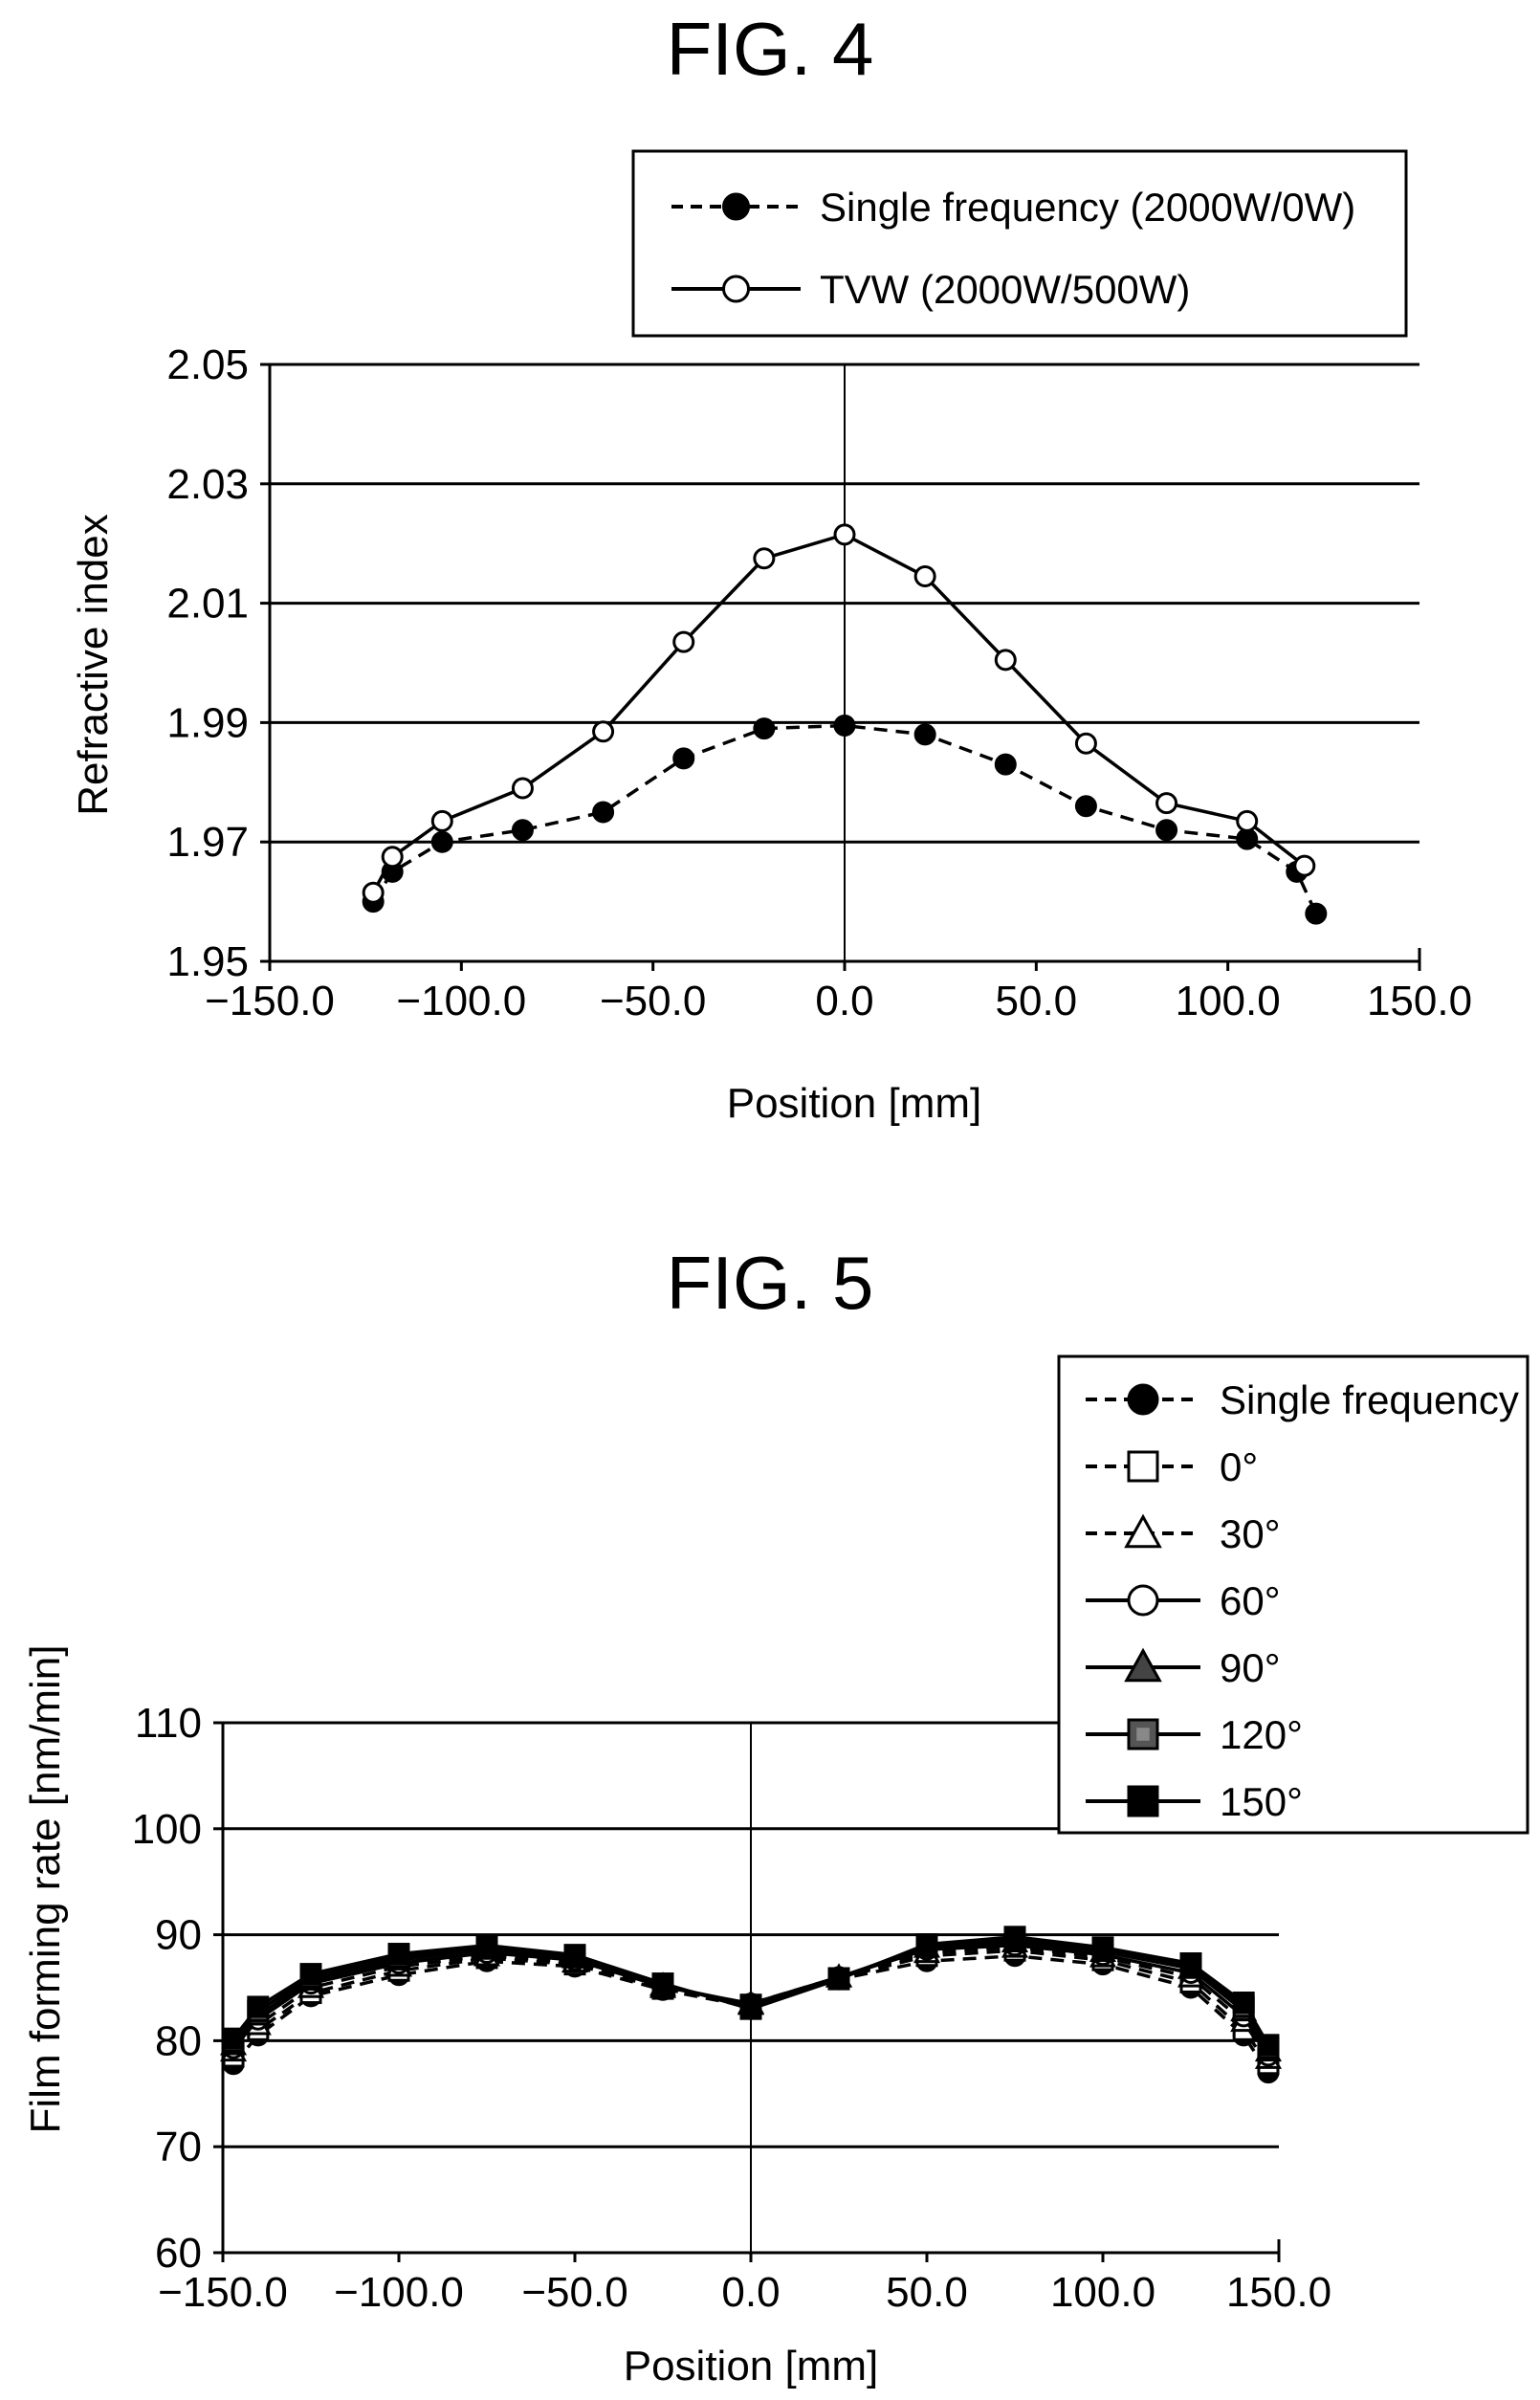 Image resolution: width=1540 pixels, height=2400 pixels. What do you see at coordinates (1102, 2292) in the screenshot?
I see `fig5-x-tick-label-5: 100.0` at bounding box center [1102, 2292].